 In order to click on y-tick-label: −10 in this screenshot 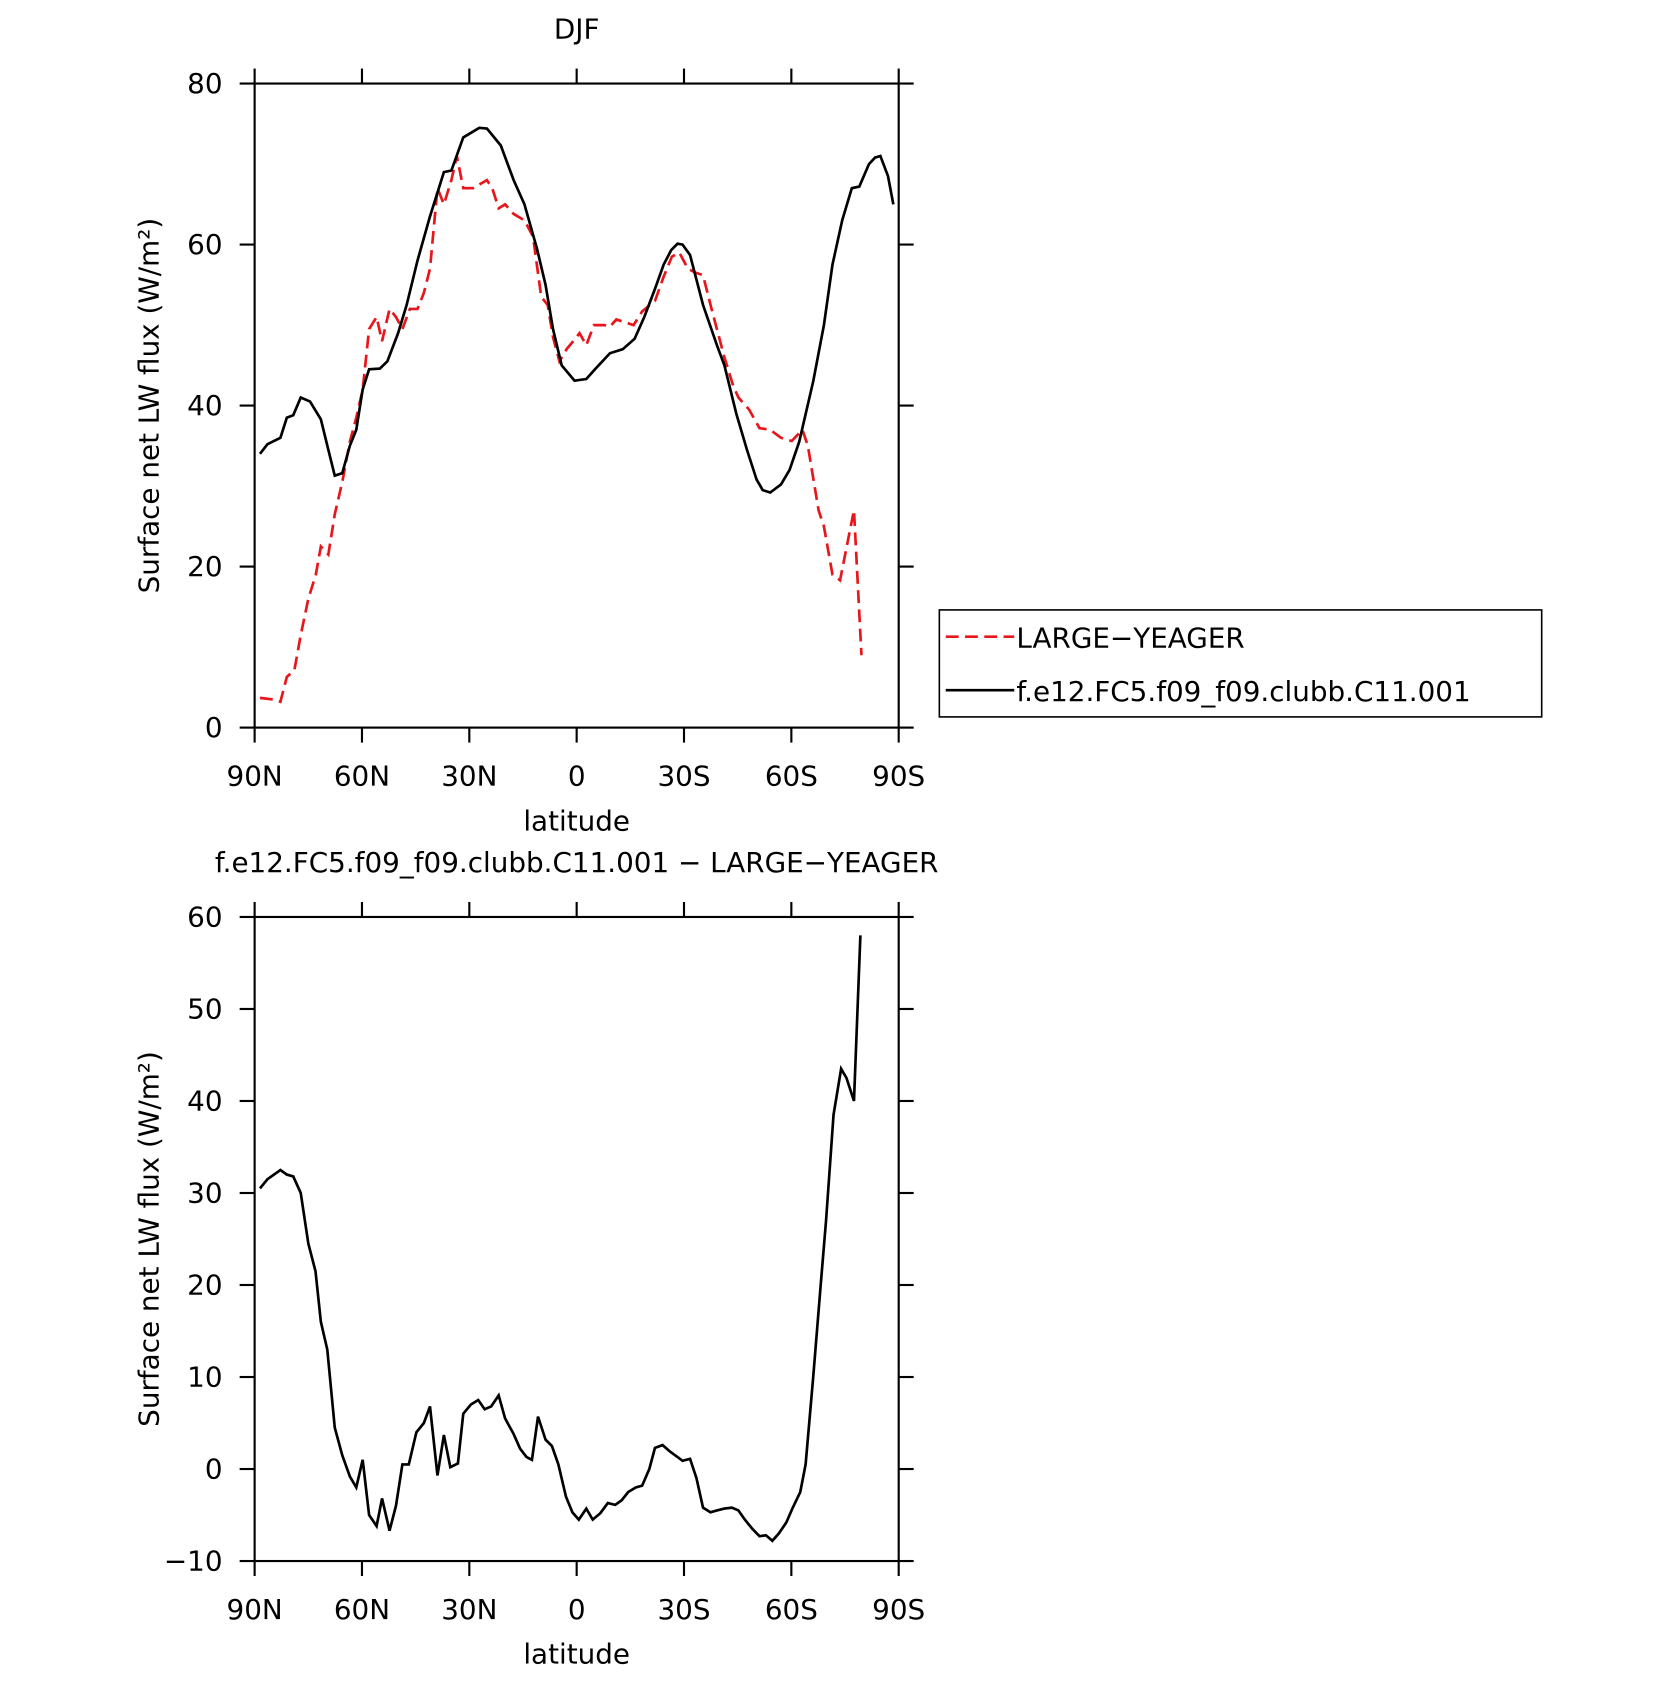, I will do `click(193, 1561)`.